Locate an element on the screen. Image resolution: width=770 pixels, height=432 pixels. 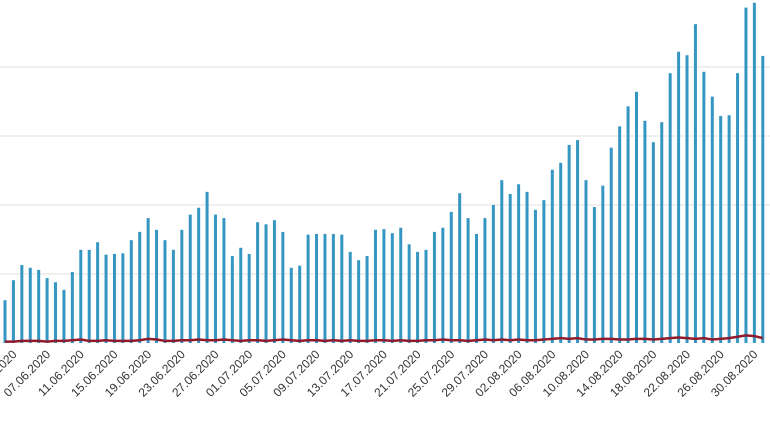
line is located at coordinates (384, 338).